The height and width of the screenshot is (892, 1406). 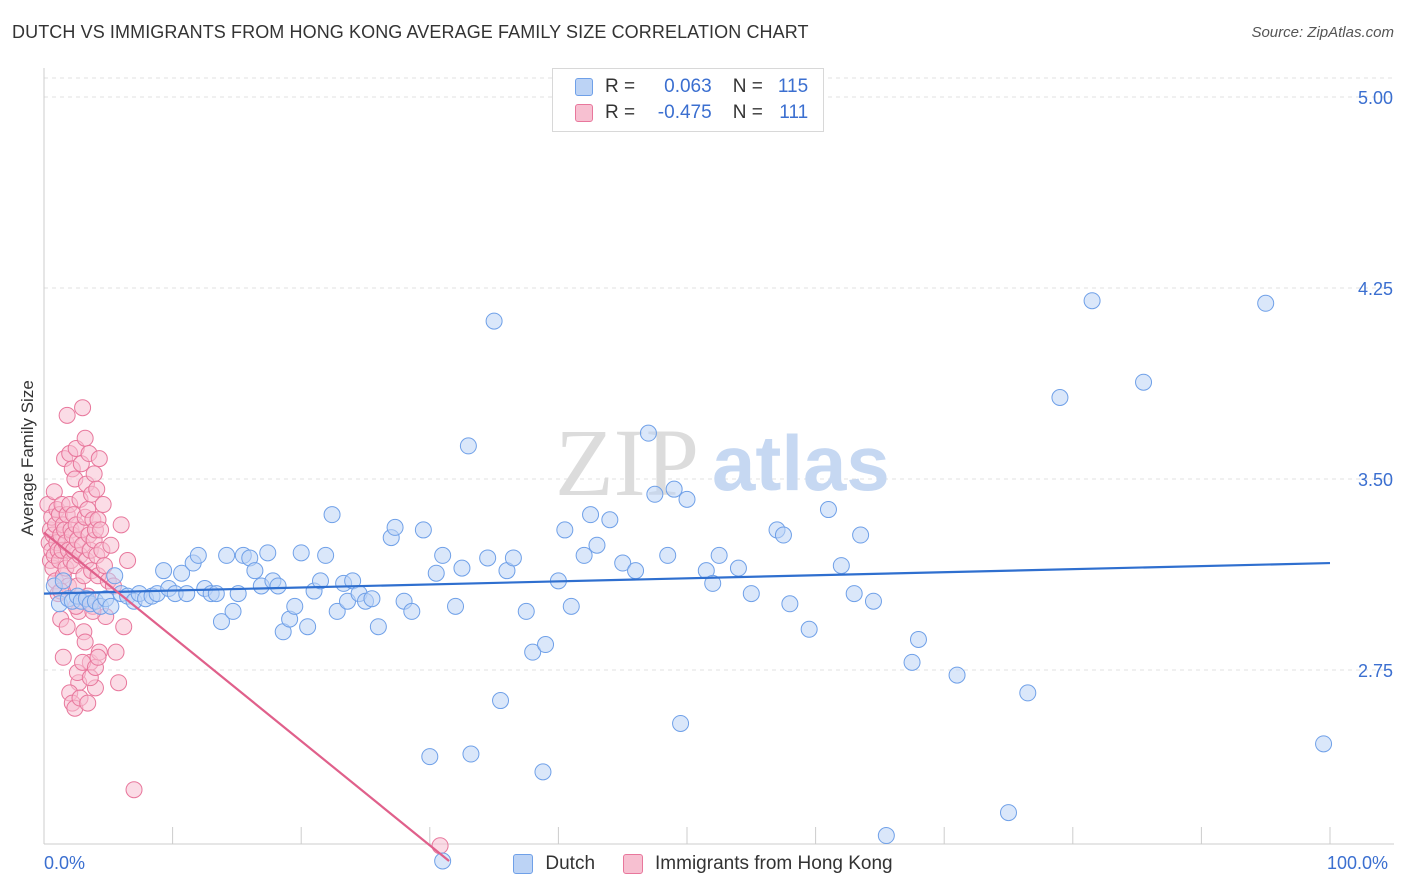 I want to click on stats-legend: R = 0.063 N = 115 R = -0.475 N = 111, so click(x=688, y=100).